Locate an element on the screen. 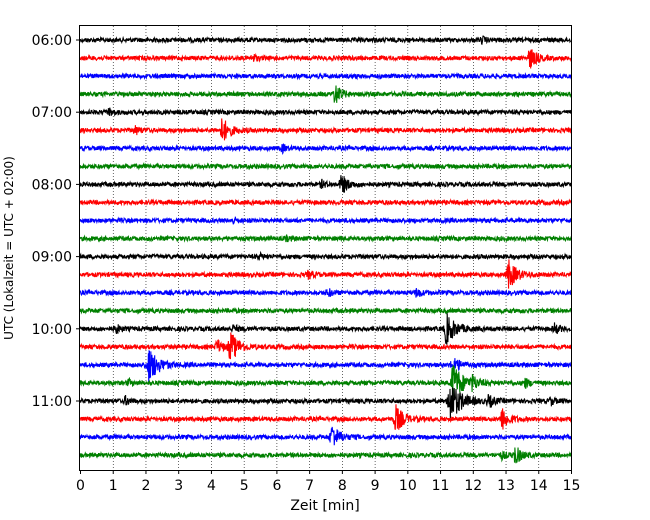  x-tick-label: 8 is located at coordinates (342, 486).